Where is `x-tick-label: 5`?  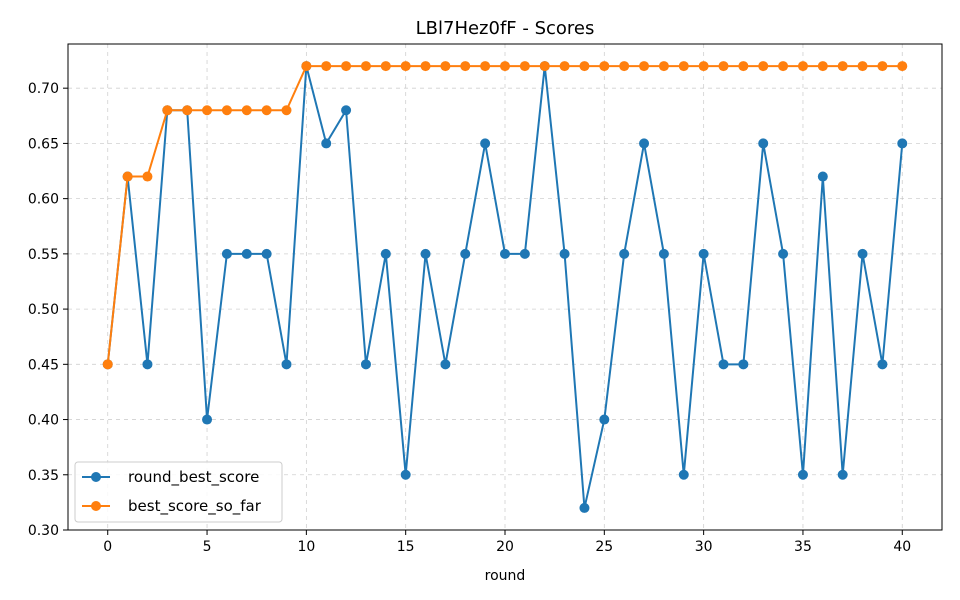 x-tick-label: 5 is located at coordinates (207, 547).